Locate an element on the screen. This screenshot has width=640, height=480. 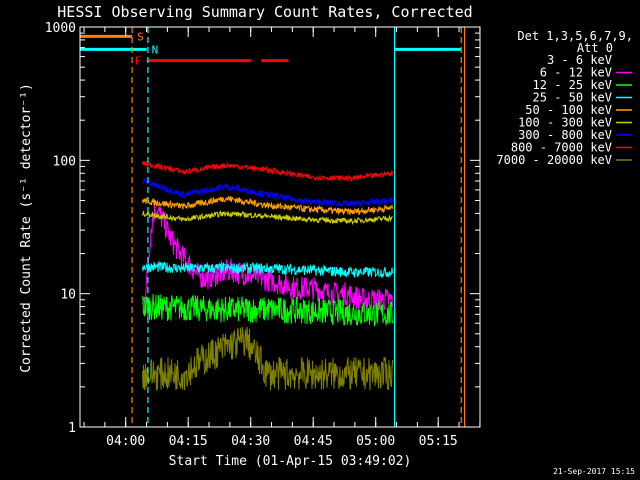
flag-label-s: S is located at coordinates (140, 36).